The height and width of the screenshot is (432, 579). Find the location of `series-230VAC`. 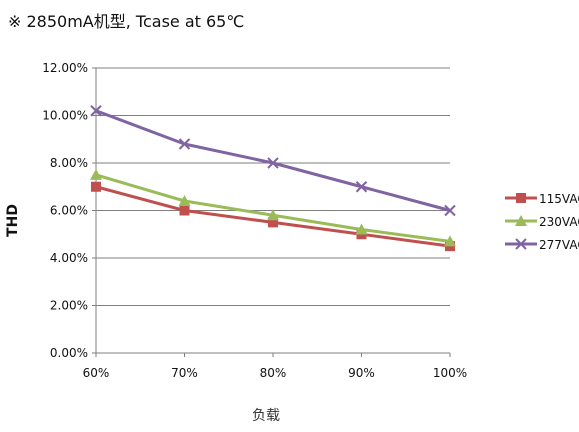

series-230VAC is located at coordinates (273, 207).